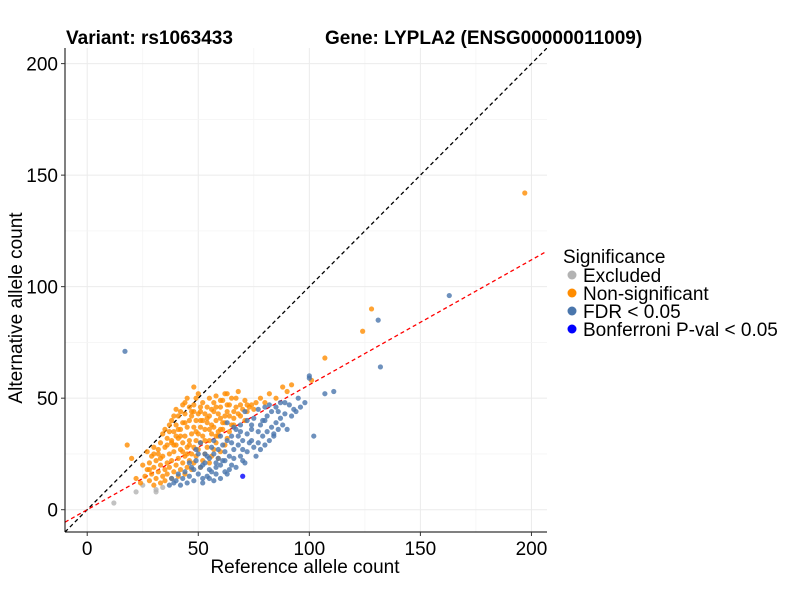  What do you see at coordinates (632, 312) in the screenshot?
I see `legend-label-fdr-0-05: FDR < 0.05` at bounding box center [632, 312].